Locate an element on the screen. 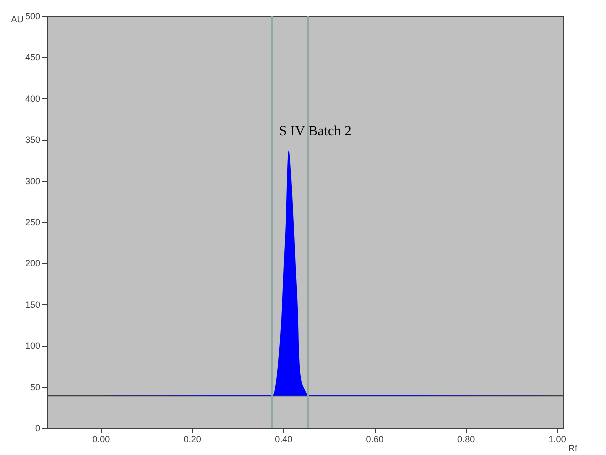 The width and height of the screenshot is (606, 455). y-tick-label: 450 is located at coordinates (32, 57).